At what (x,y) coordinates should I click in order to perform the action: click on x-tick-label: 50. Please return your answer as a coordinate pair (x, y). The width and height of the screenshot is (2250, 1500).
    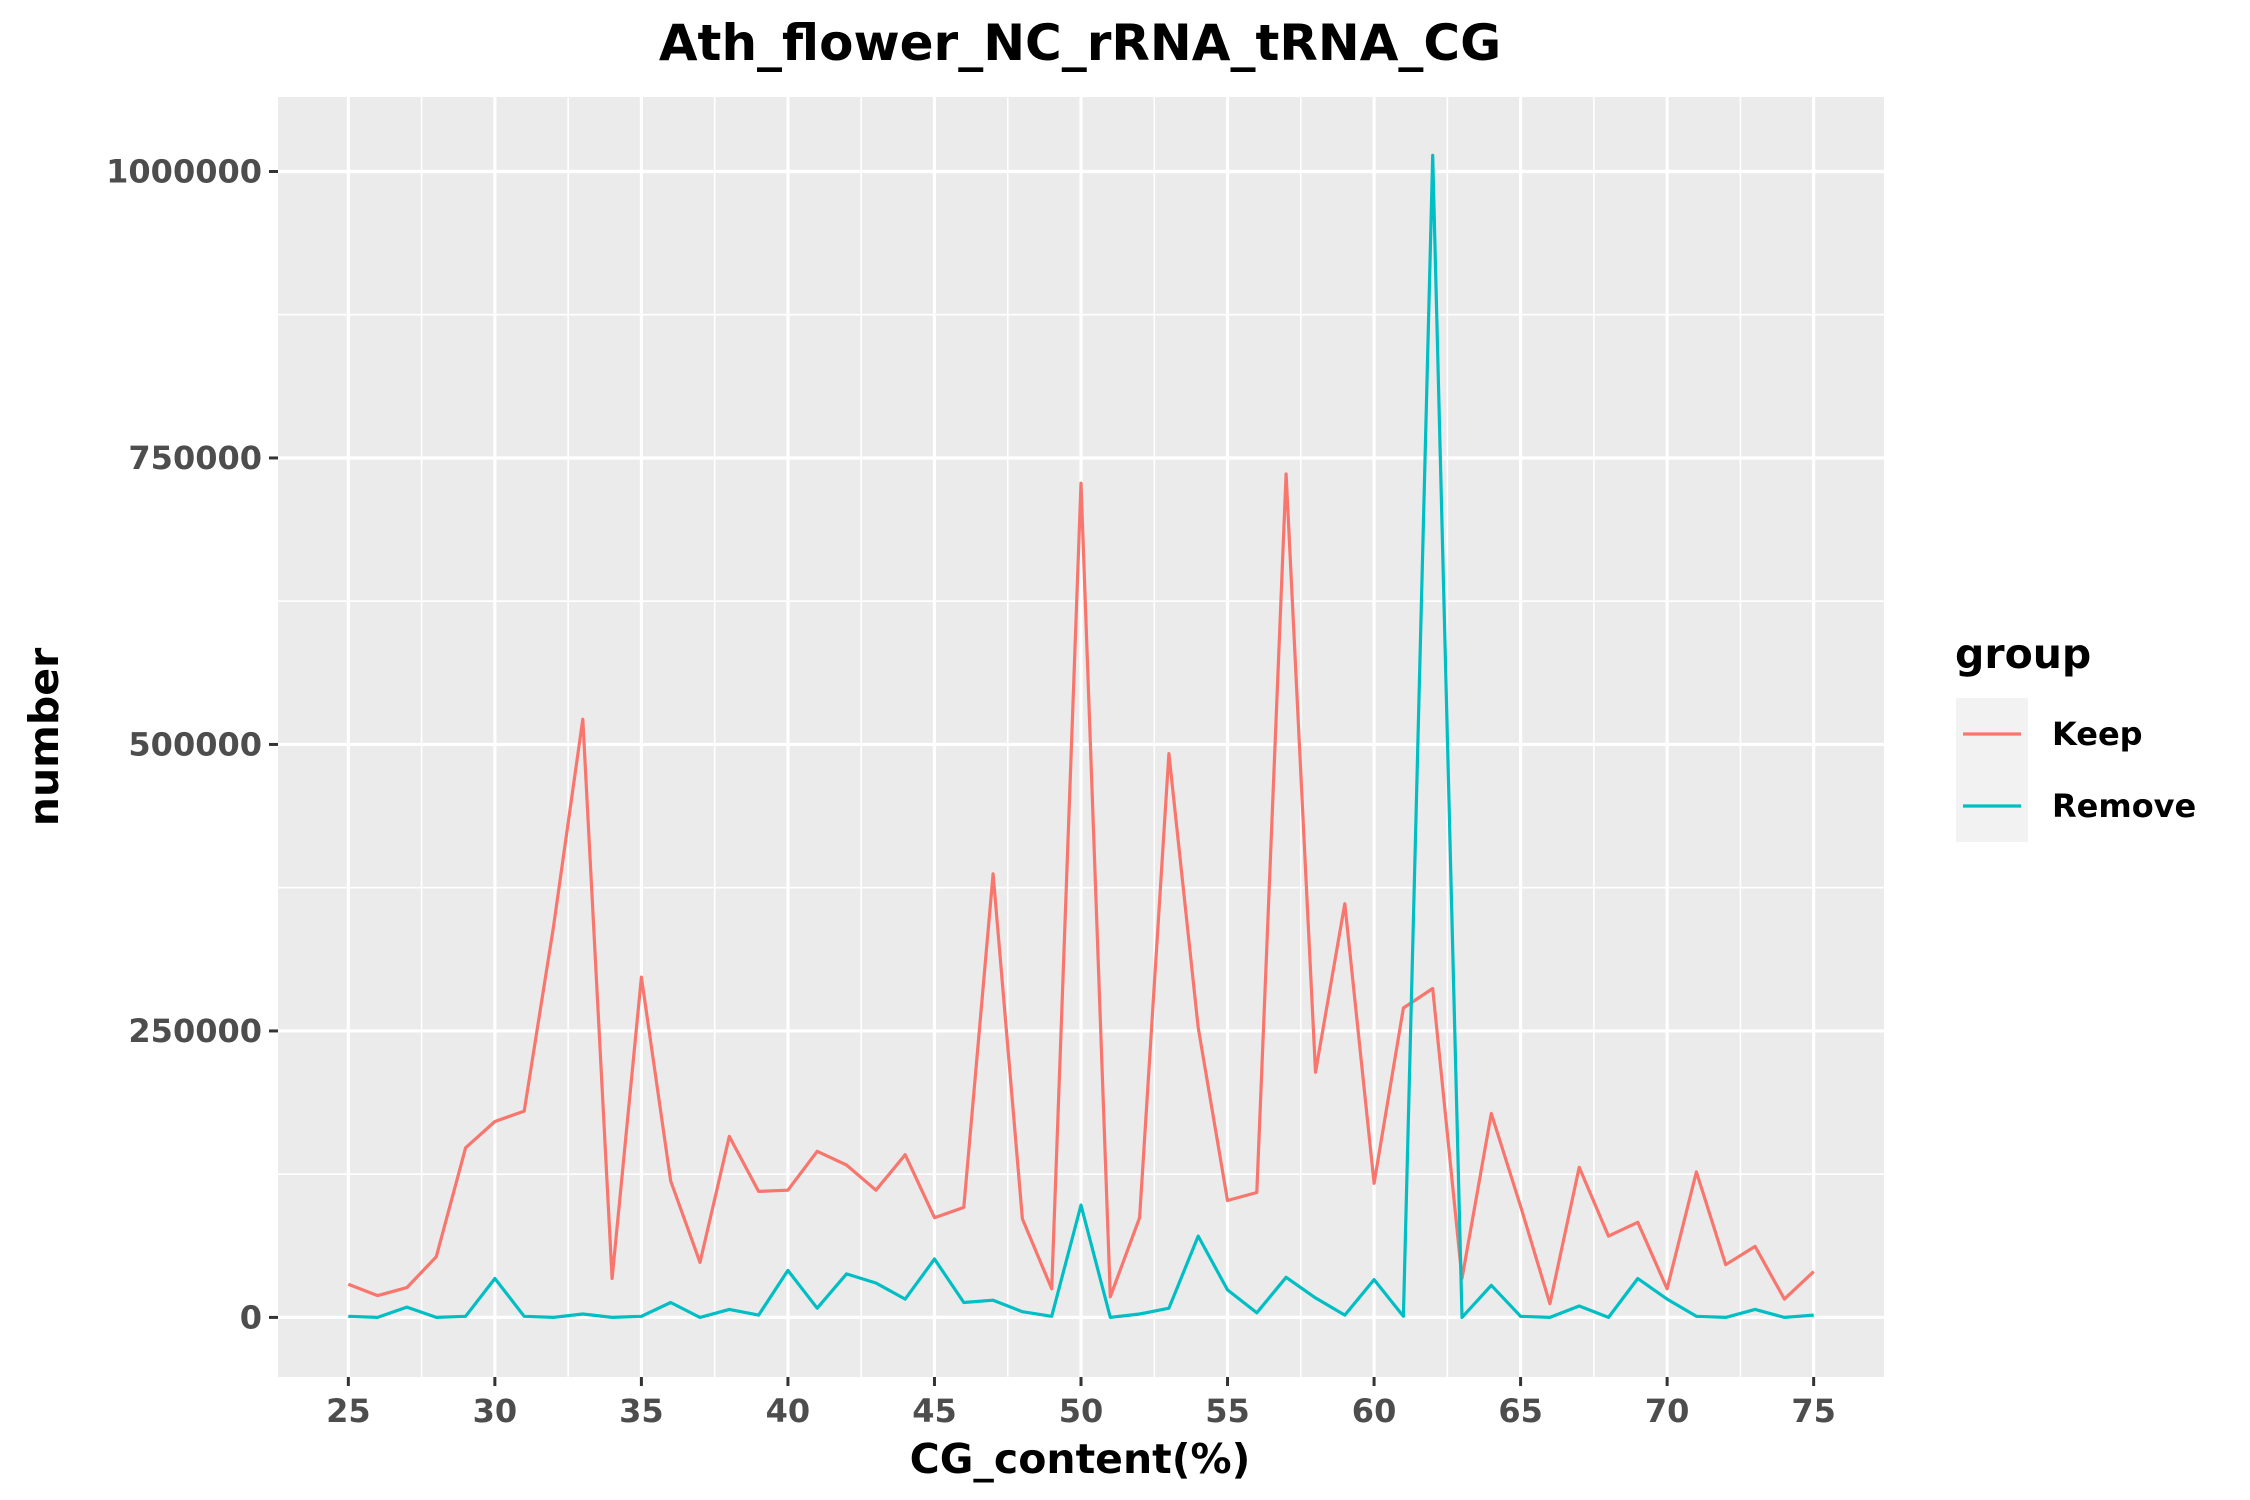
    Looking at the image, I should click on (1081, 1411).